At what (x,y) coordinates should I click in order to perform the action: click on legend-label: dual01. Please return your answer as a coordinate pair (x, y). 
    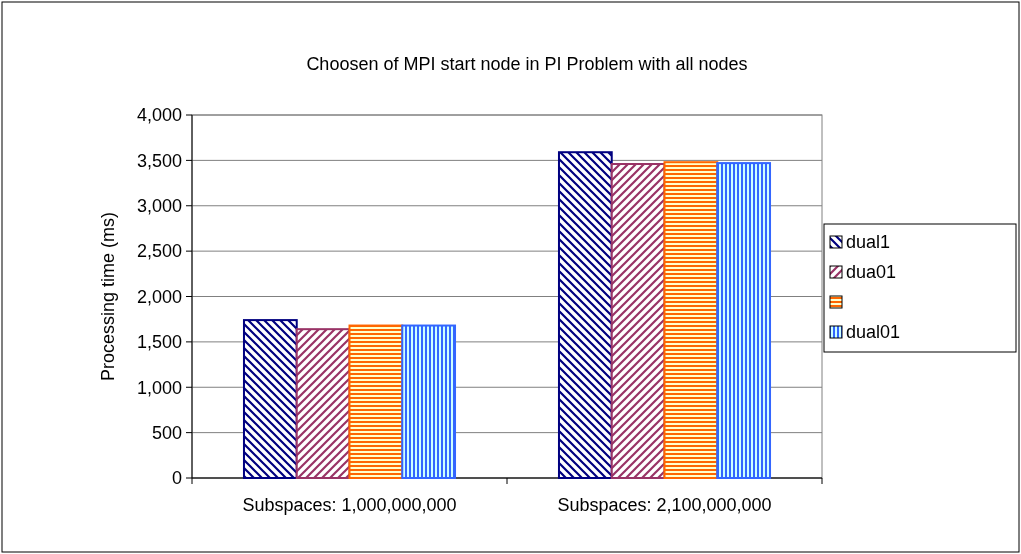
    Looking at the image, I should click on (873, 332).